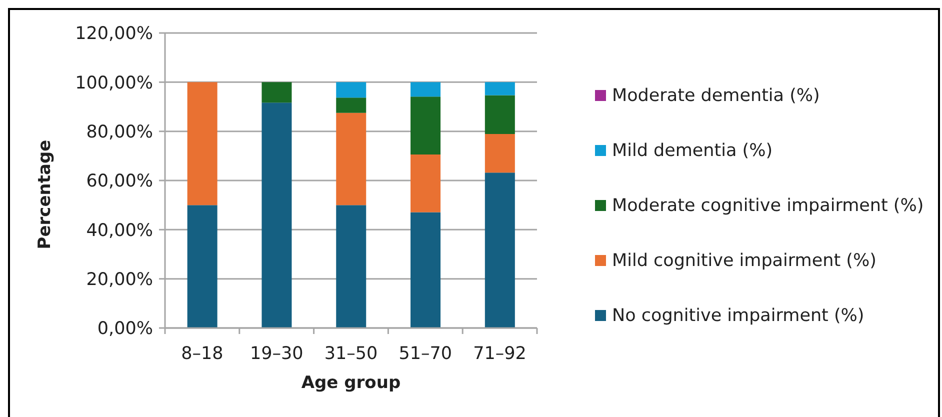  Describe the element at coordinates (716, 96) in the screenshot. I see `legend-label: Moderate dementia (%)` at that location.